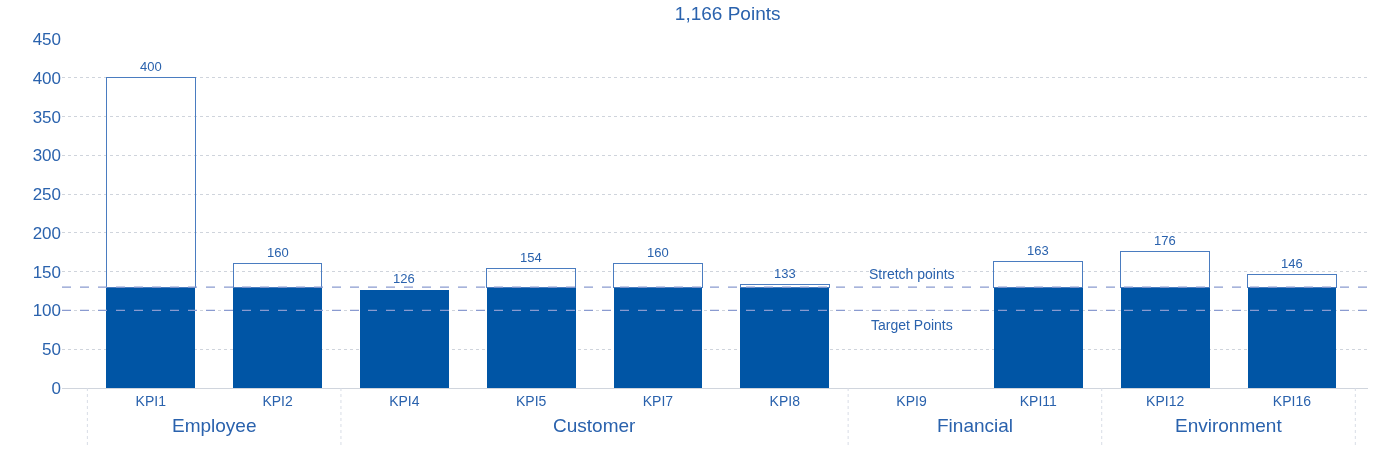  I want to click on y-tick-label: 50, so click(51, 350).